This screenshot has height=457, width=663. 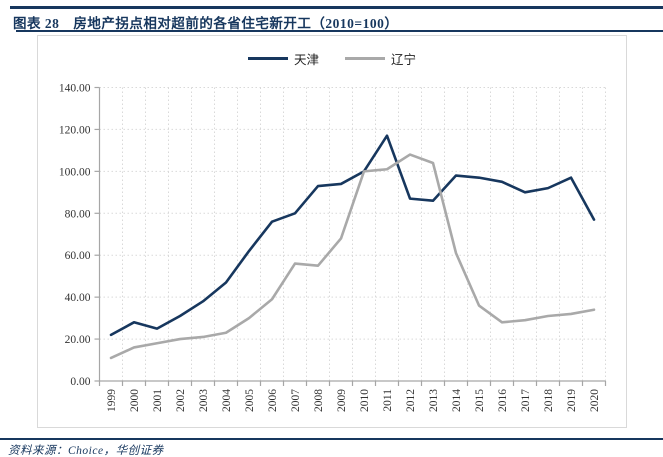 I want to click on svg-text: 2017, so click(x=526, y=400).